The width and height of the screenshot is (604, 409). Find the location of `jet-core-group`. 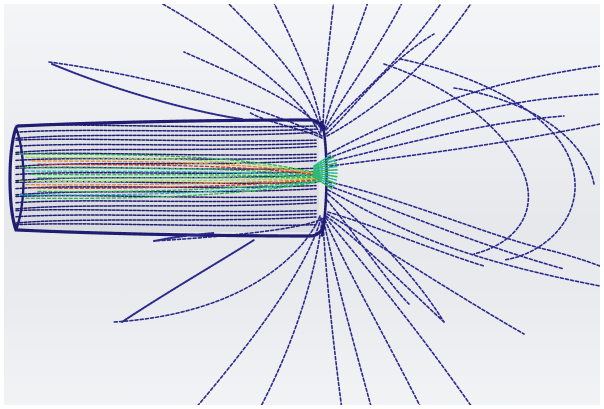

jet-core-group is located at coordinates (179, 176).